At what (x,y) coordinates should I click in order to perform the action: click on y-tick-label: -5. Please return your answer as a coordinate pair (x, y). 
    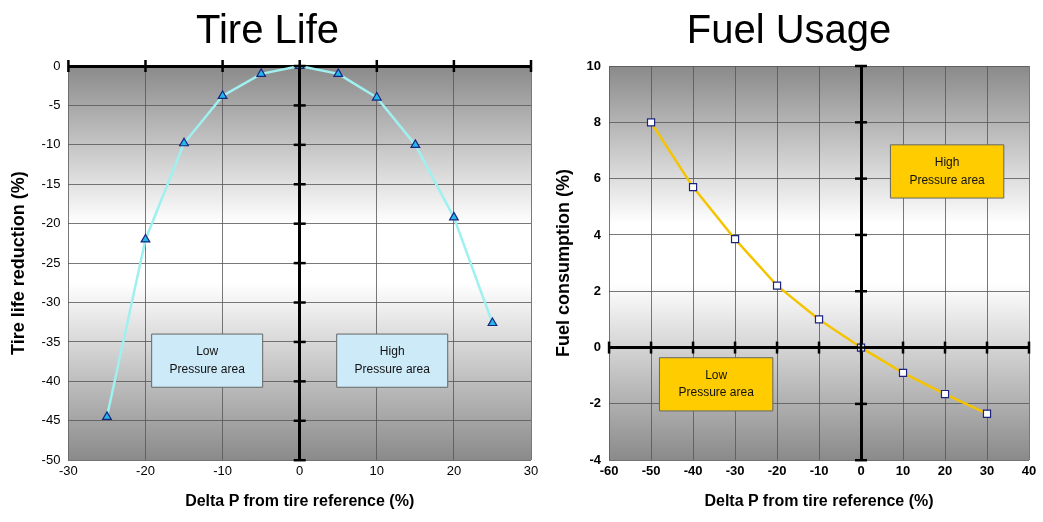
    Looking at the image, I should click on (54, 104).